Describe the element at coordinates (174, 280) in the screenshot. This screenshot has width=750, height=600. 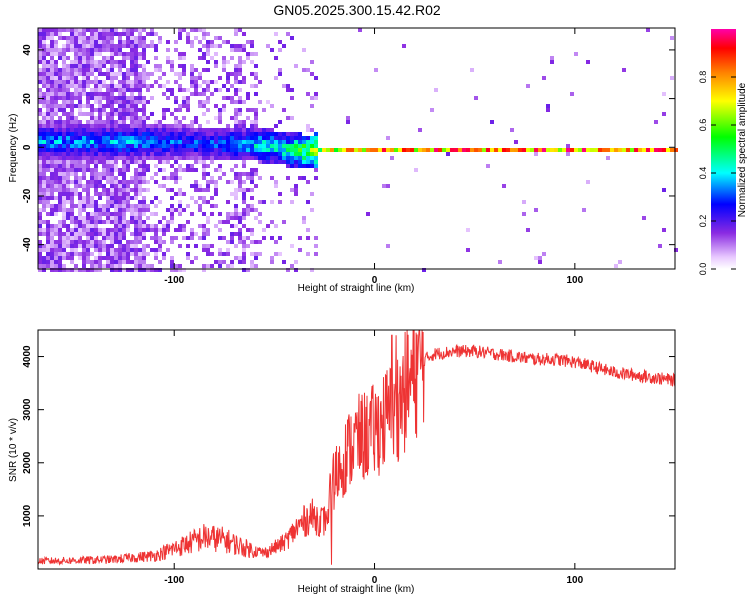
I see `x-tick-label: -100` at that location.